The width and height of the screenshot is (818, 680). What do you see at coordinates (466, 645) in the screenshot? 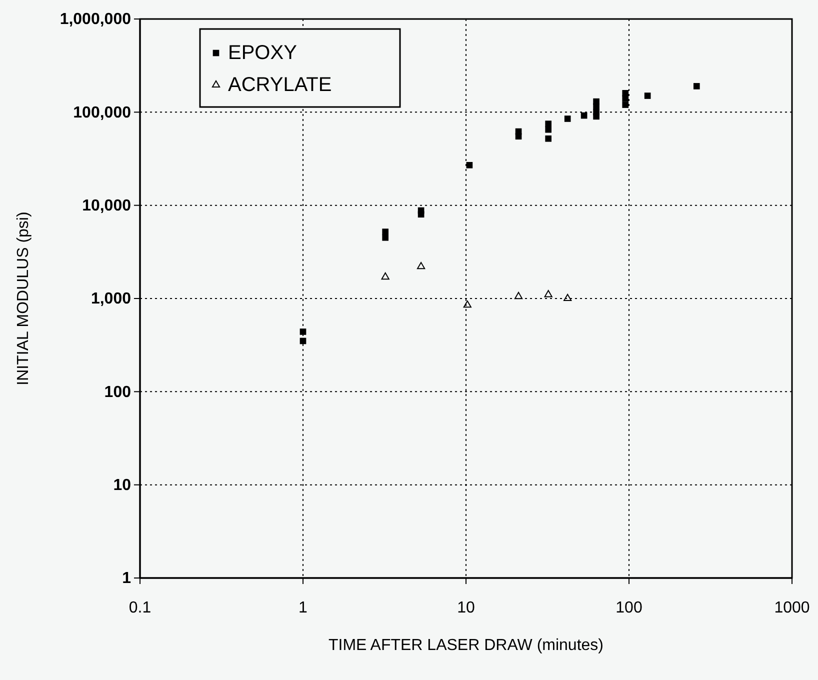
I see `x-axis-title: TIME AFTER LASER DRAW (minutes)` at bounding box center [466, 645].